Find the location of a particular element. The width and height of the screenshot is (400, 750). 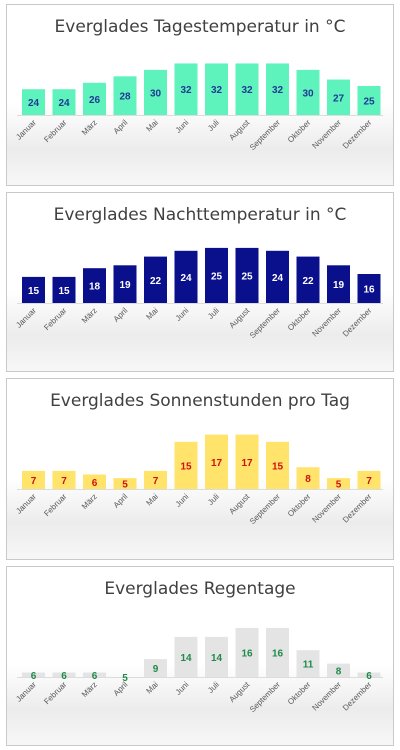

bar-juli is located at coordinates (216, 461).